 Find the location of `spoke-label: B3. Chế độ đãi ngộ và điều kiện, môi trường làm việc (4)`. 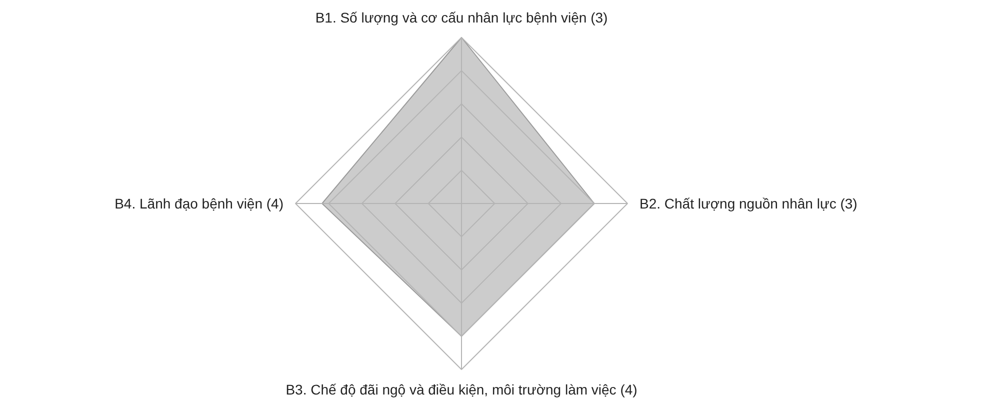

spoke-label: B3. Chế độ đãi ngộ và điều kiện, môi trường làm việc (4) is located at coordinates (462, 390).